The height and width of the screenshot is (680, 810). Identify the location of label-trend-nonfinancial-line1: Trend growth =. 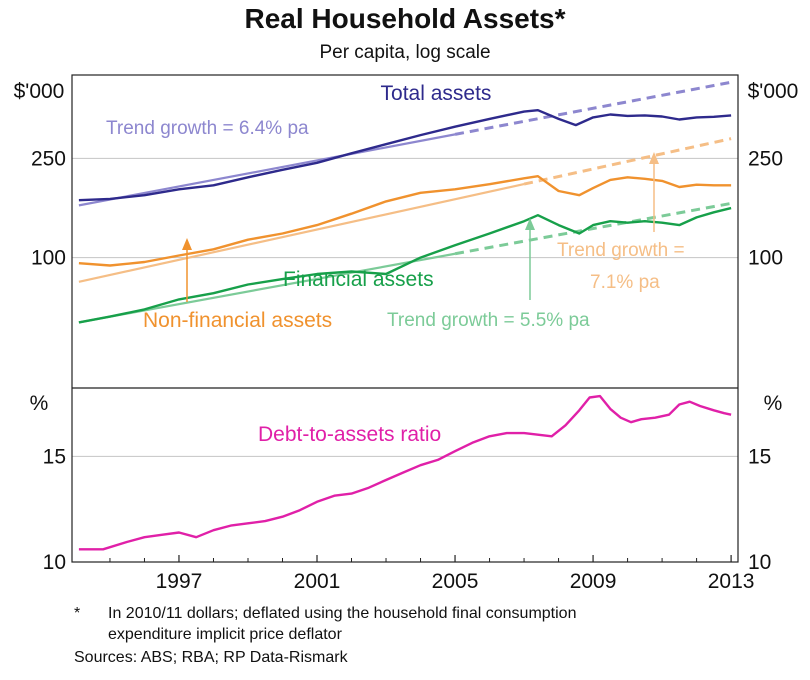
(621, 250).